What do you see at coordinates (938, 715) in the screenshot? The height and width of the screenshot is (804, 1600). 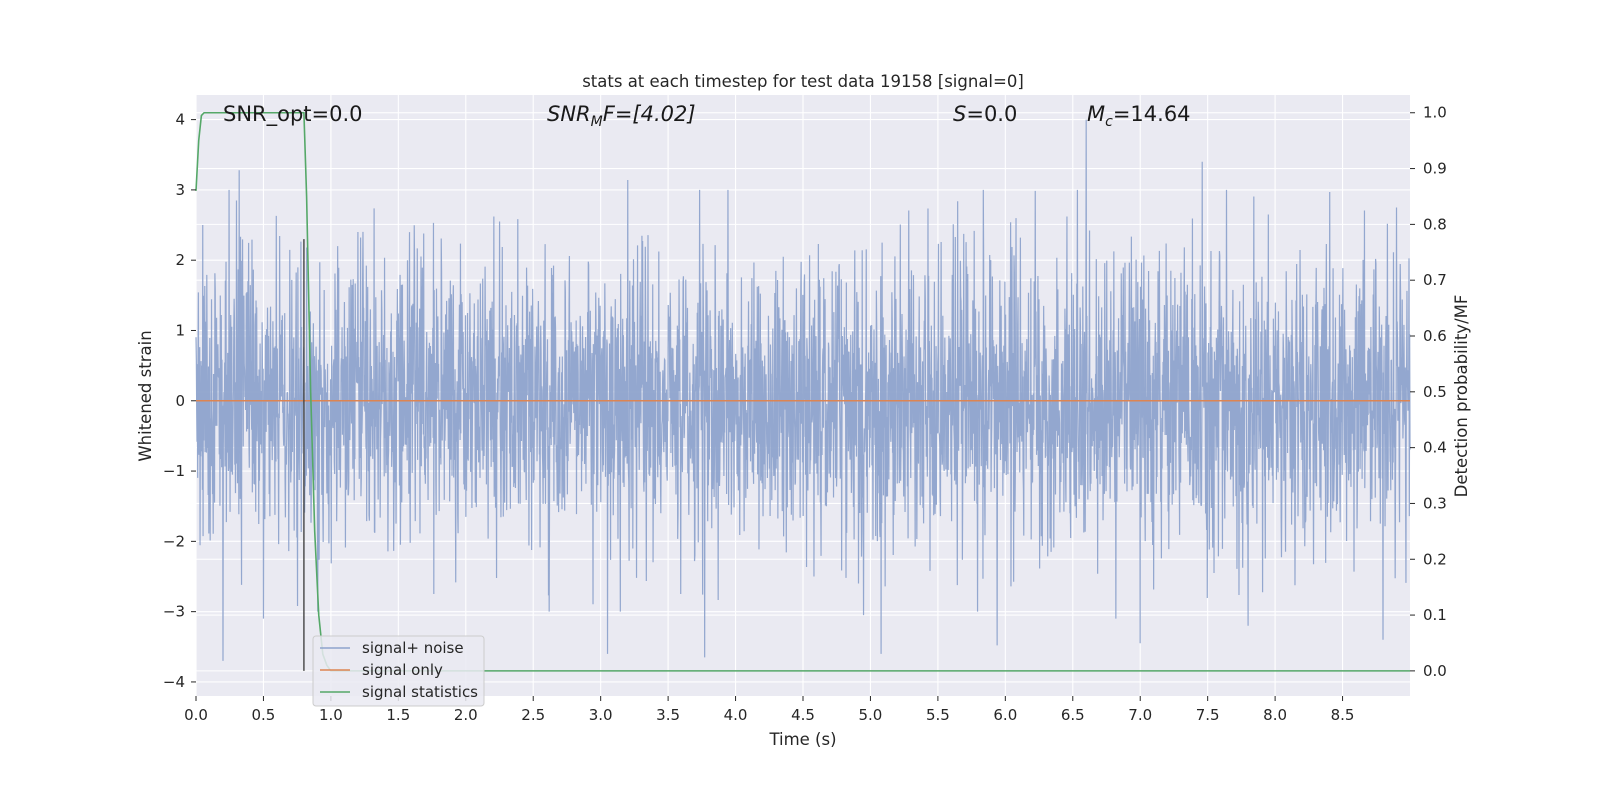 I see `x-tick-label: 5.5` at bounding box center [938, 715].